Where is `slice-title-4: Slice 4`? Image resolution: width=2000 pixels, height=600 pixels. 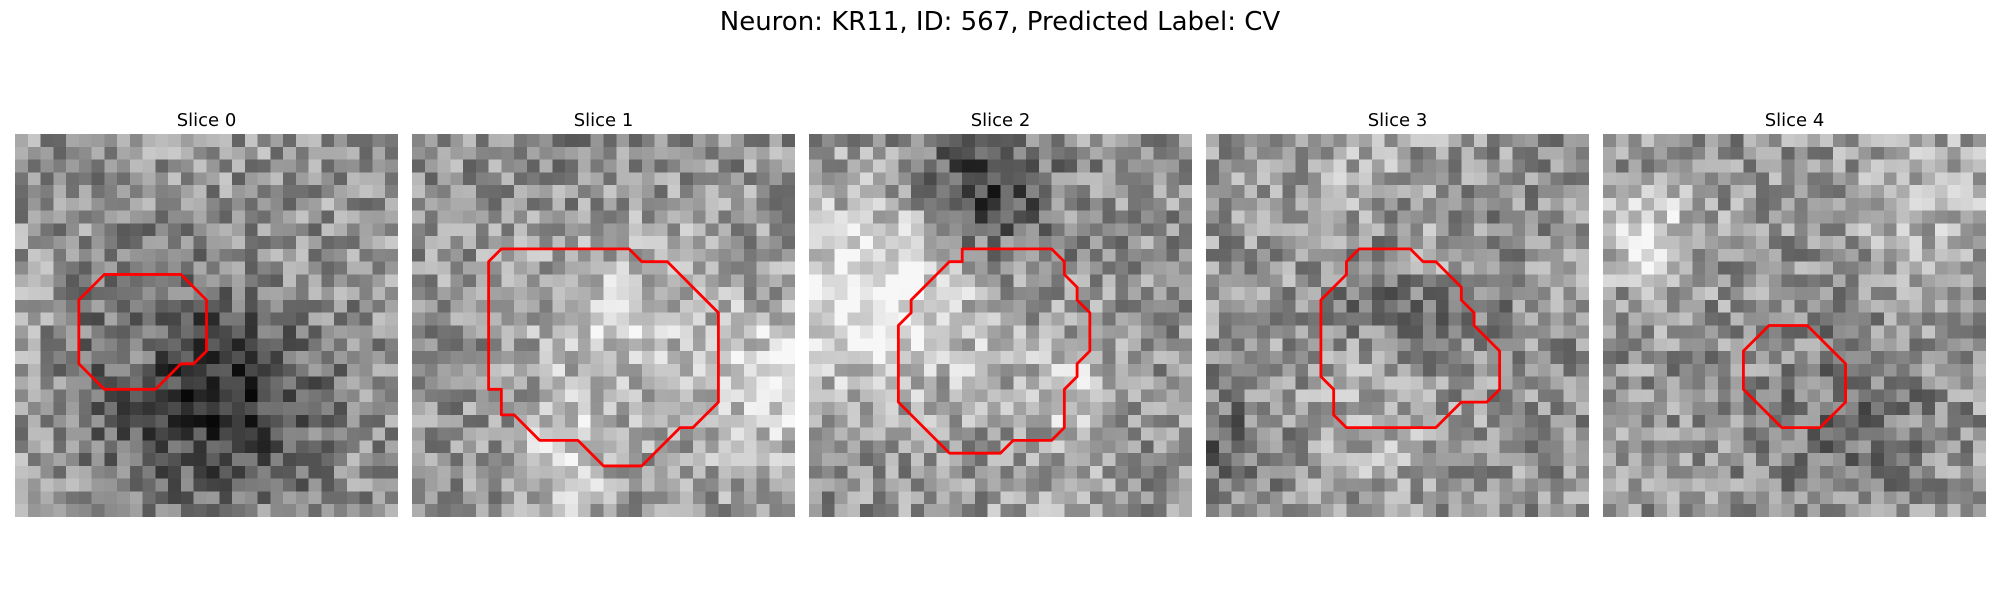 slice-title-4: Slice 4 is located at coordinates (1794, 120).